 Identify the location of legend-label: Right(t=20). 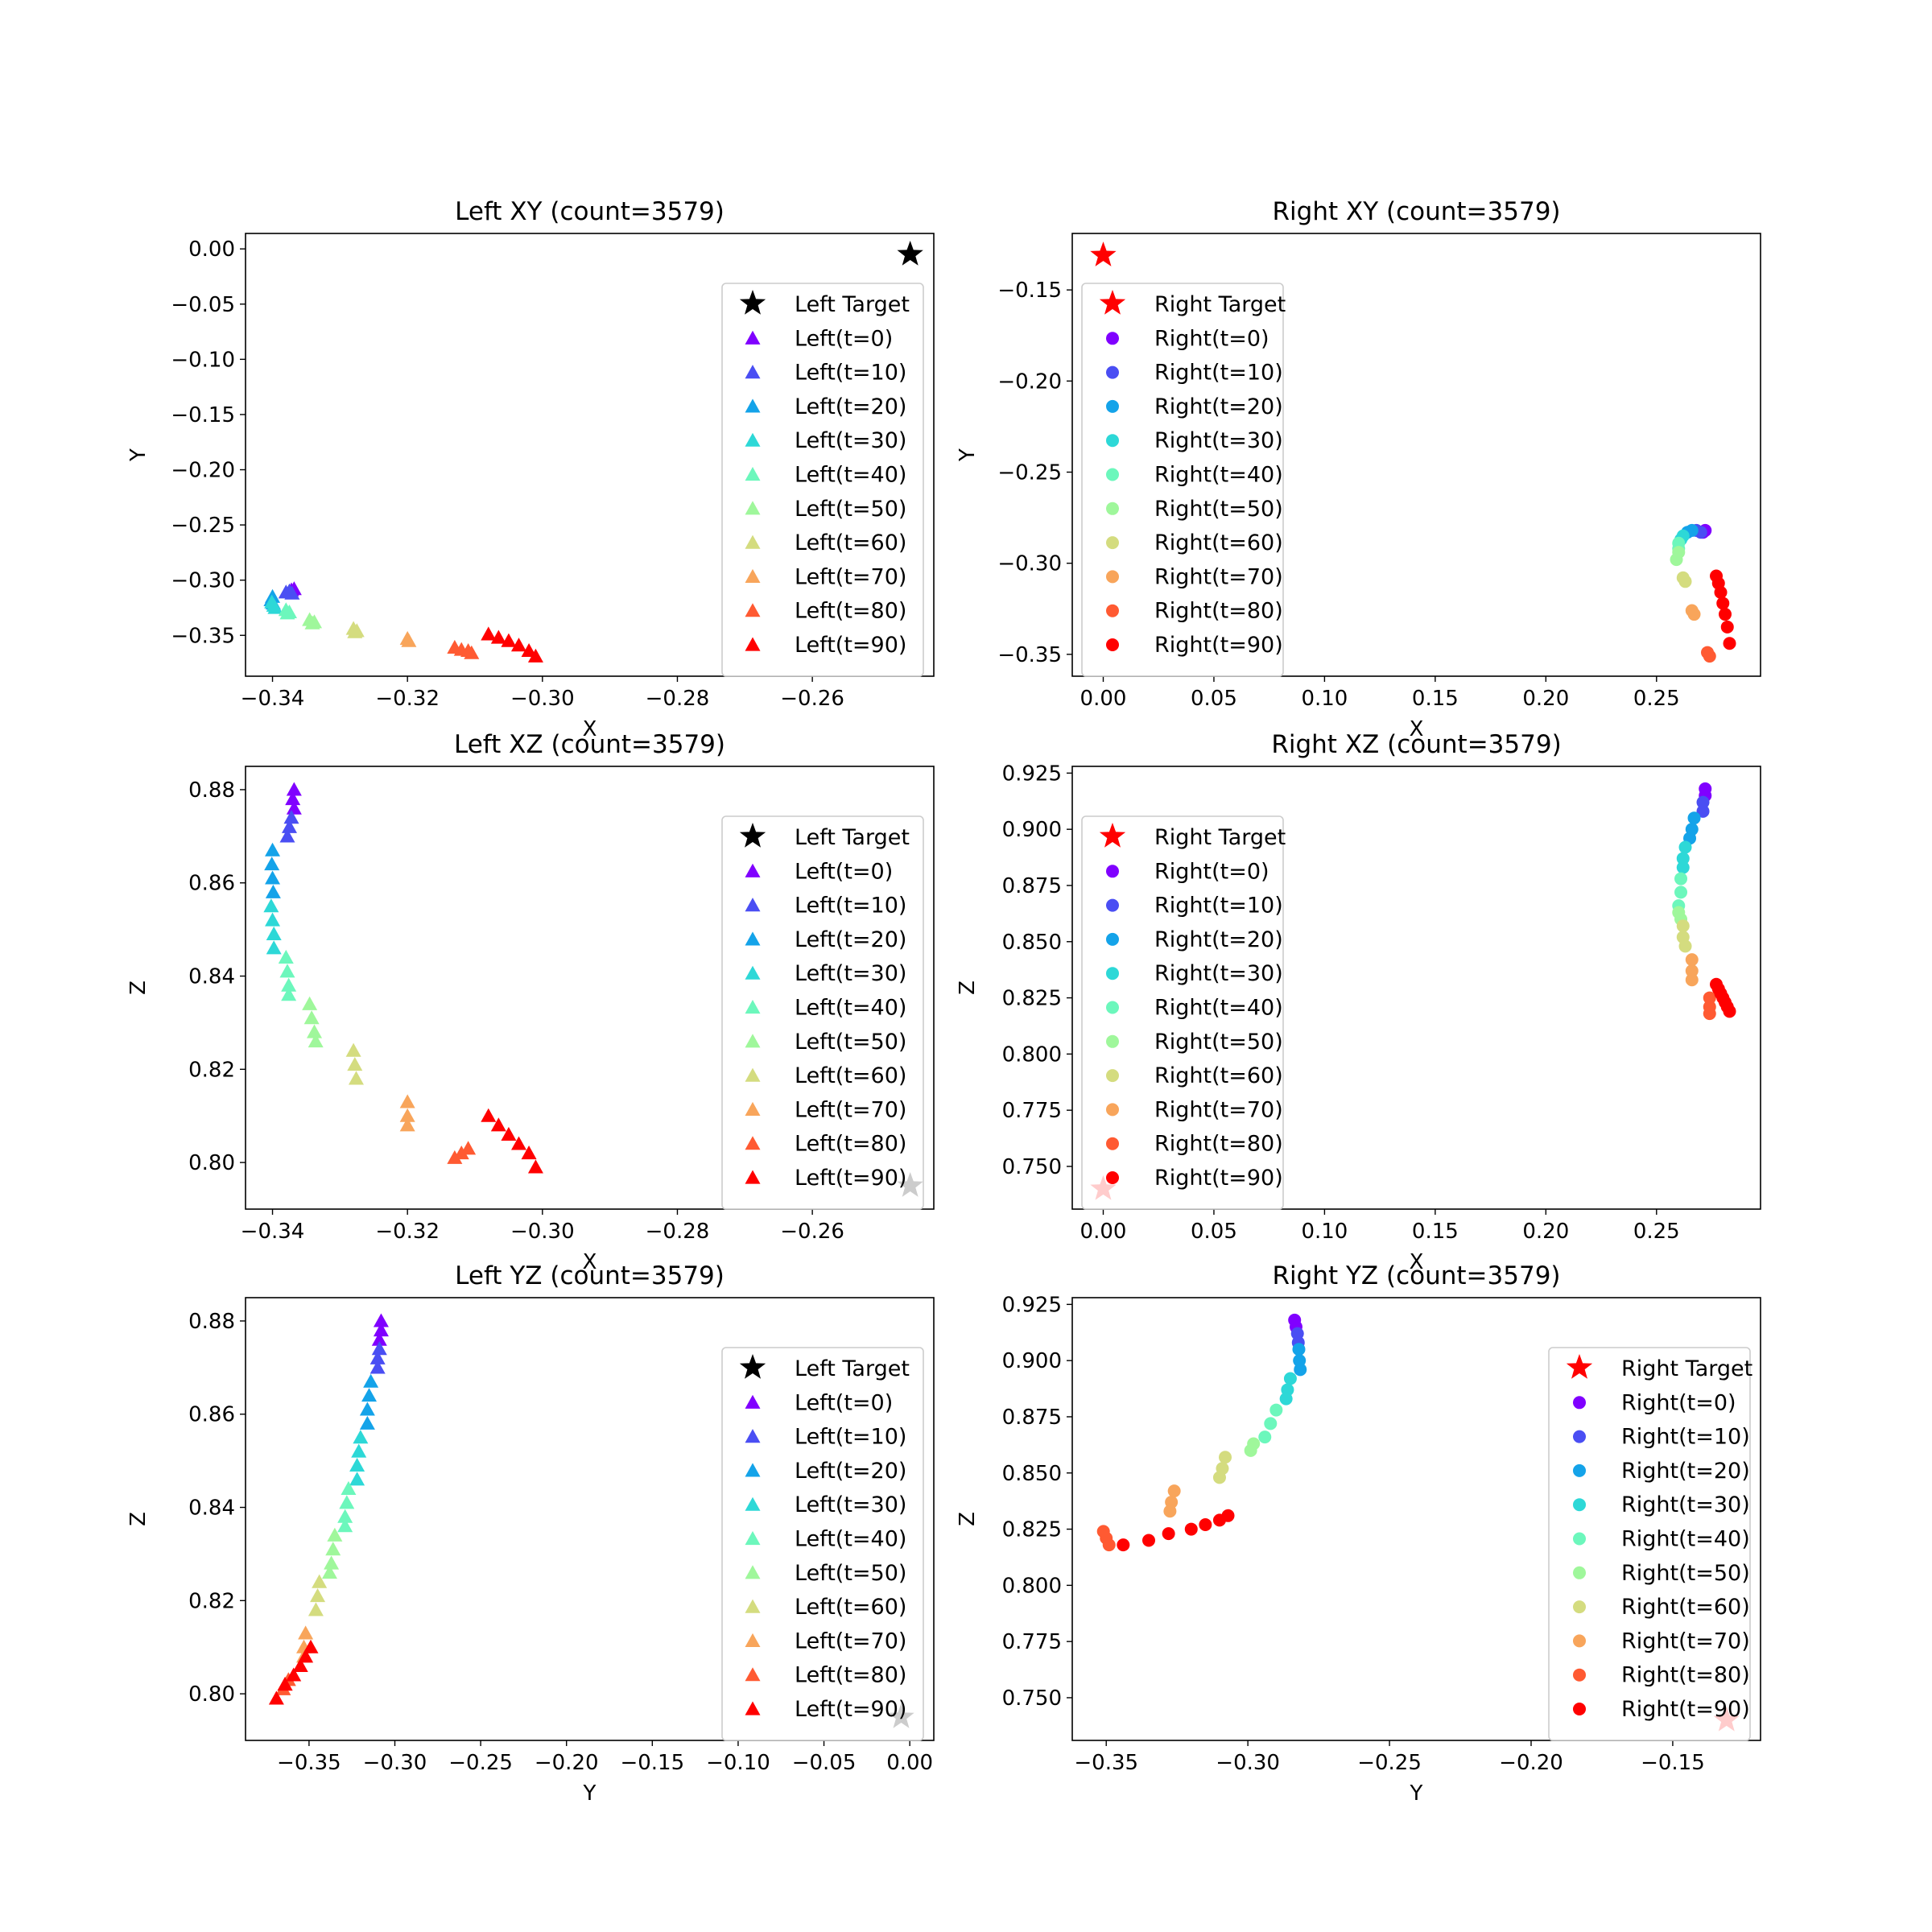
(1218, 406).